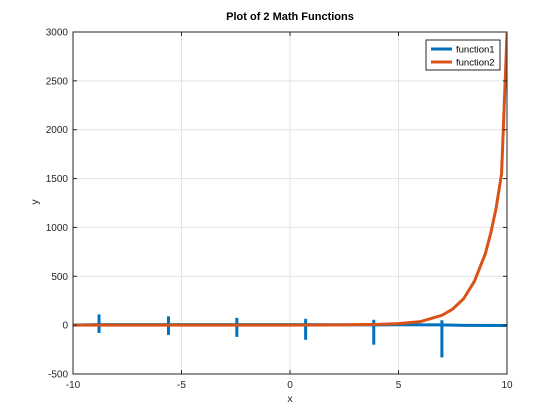 Image resolution: width=560 pixels, height=420 pixels. Describe the element at coordinates (65, 326) in the screenshot. I see `y-tick-label: 0` at that location.